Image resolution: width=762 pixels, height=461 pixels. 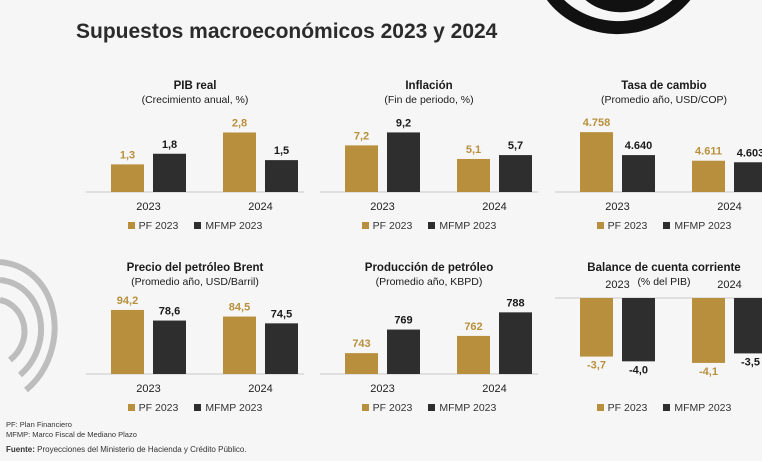 I want to click on data-label: 788, so click(x=515, y=303).